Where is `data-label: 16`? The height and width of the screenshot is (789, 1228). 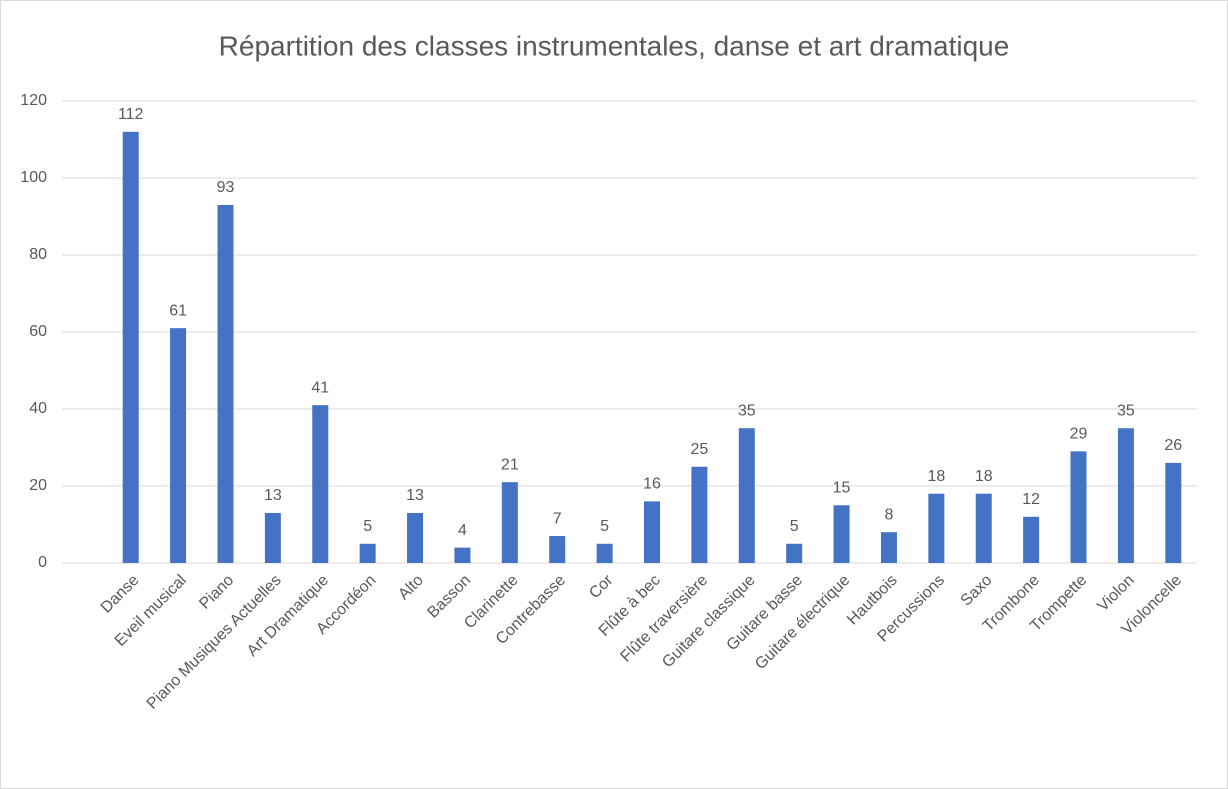
data-label: 16 is located at coordinates (652, 484).